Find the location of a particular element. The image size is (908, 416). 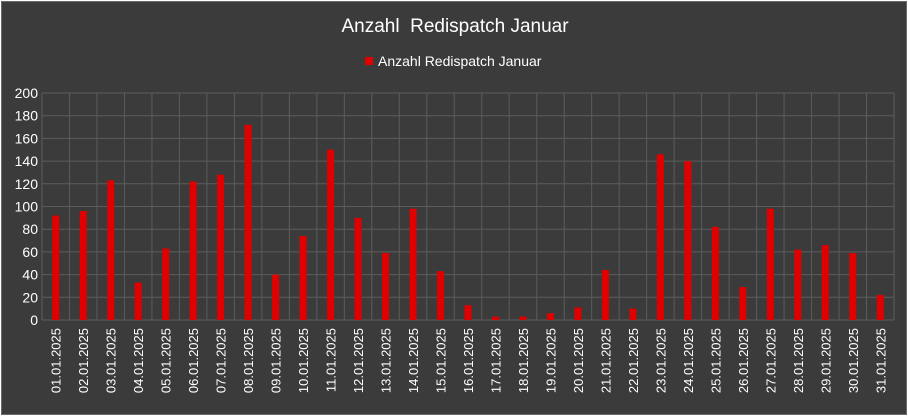

x-tick-label: 13.01.2025 is located at coordinates (386, 360).